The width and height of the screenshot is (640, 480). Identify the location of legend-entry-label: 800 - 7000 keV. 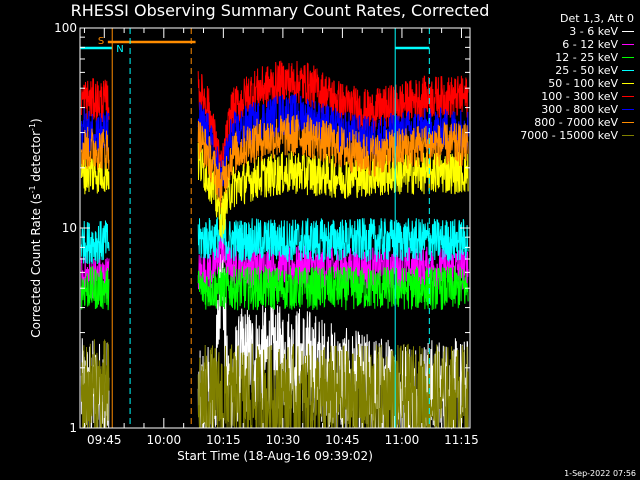
(576, 122).